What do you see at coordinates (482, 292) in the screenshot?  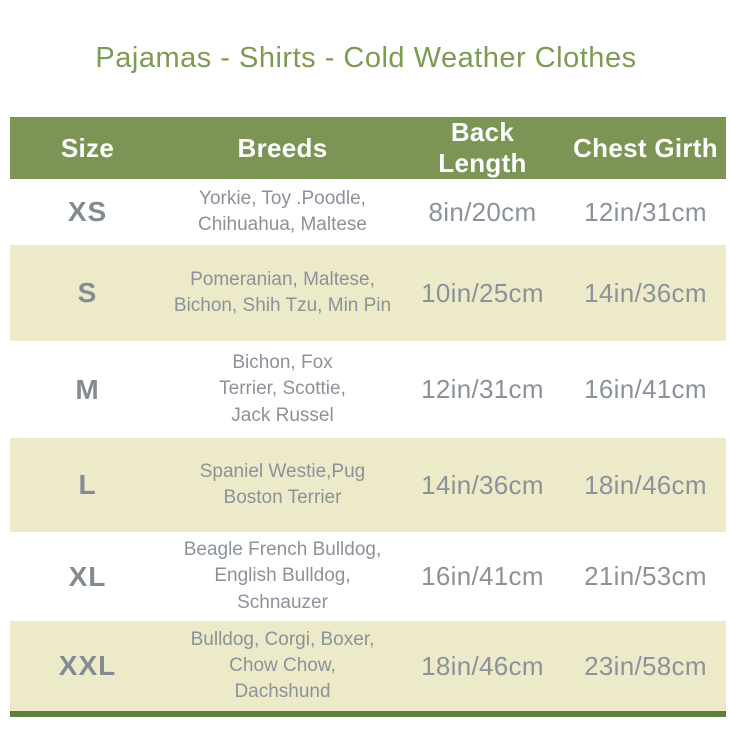 I see `back-length-cell: 10in/25cm` at bounding box center [482, 292].